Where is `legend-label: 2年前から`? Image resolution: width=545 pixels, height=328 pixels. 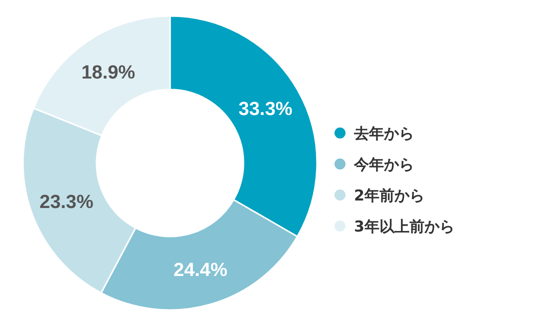 legend-label: 2年前から is located at coordinates (389, 195).